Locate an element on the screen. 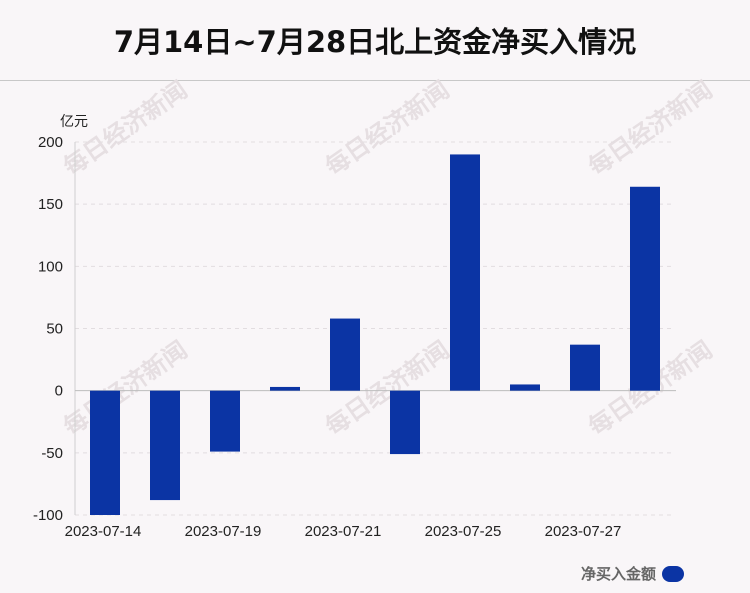  y-tick-label: 200 is located at coordinates (50, 142).